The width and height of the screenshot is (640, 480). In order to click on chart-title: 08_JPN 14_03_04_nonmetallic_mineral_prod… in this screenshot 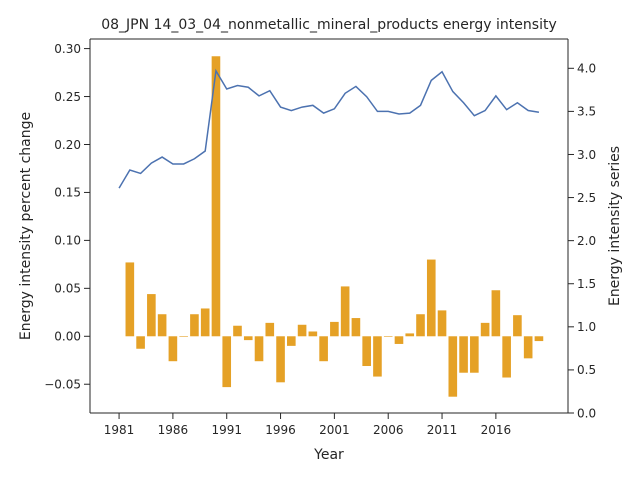, I will do `click(329, 25)`.